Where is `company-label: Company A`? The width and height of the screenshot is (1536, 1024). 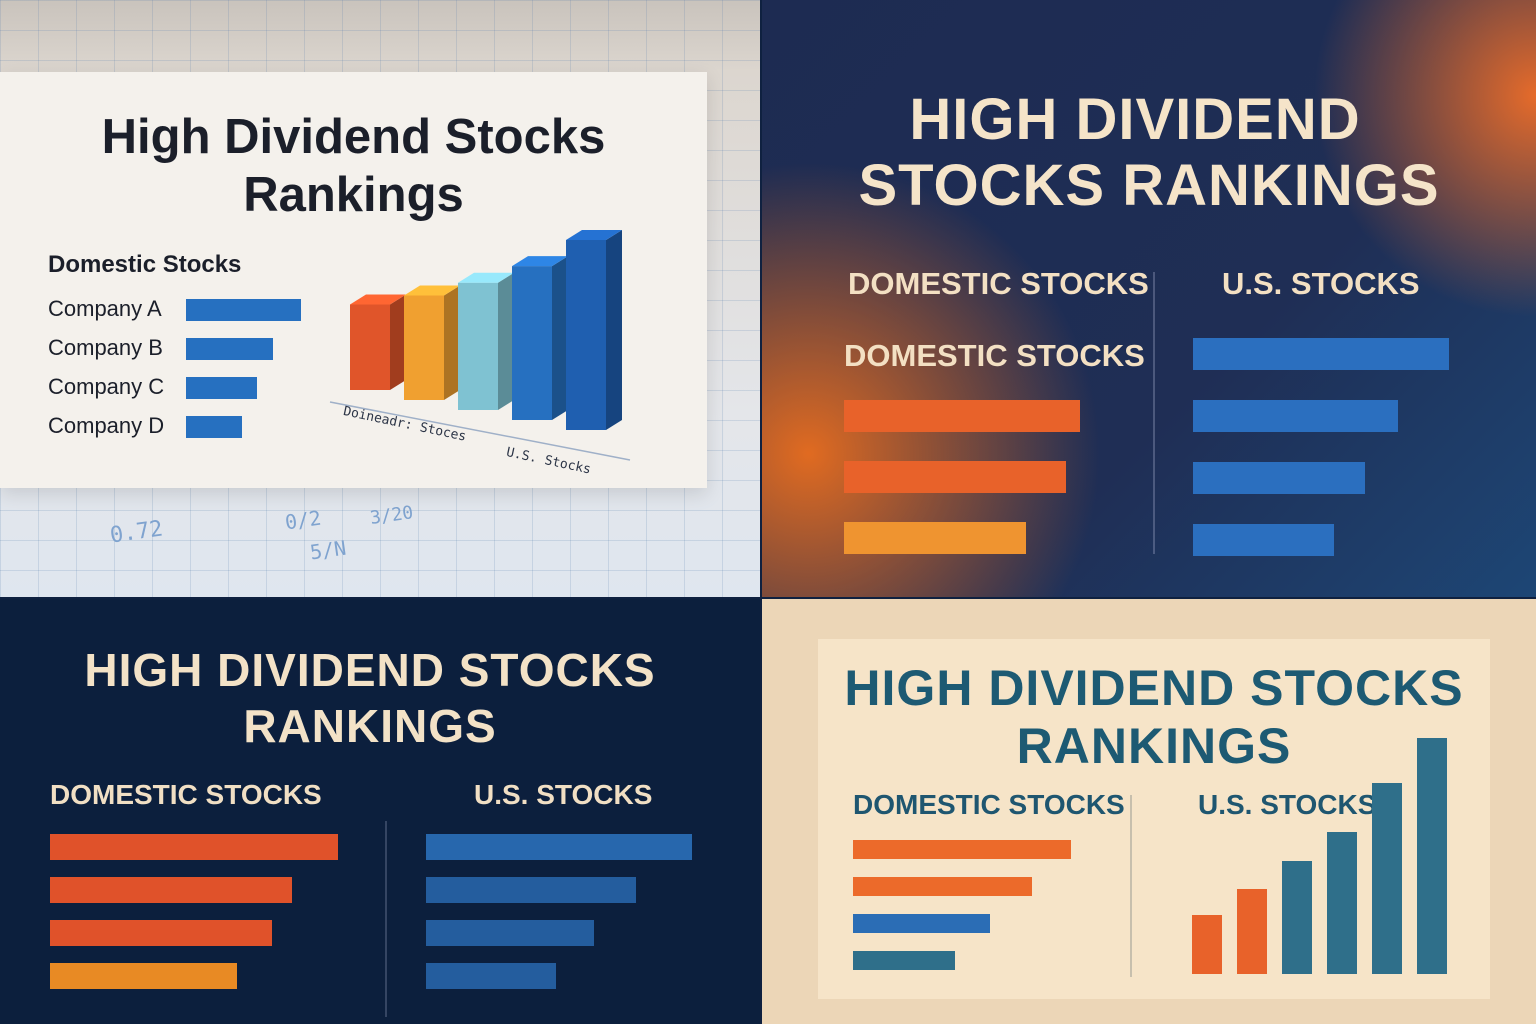 company-label: Company A is located at coordinates (105, 308).